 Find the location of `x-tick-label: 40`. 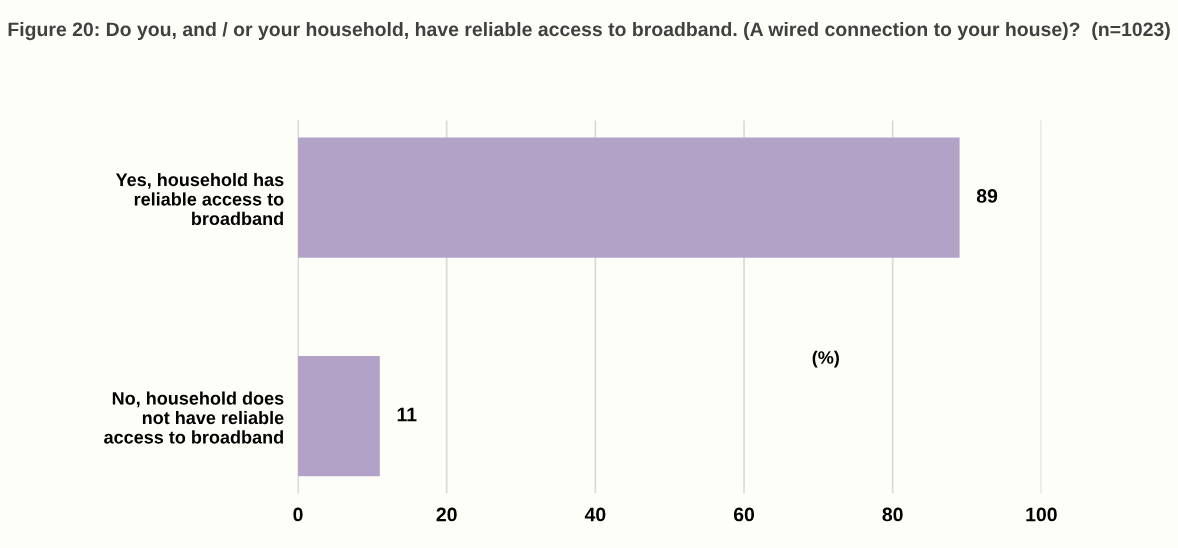

x-tick-label: 40 is located at coordinates (595, 514).